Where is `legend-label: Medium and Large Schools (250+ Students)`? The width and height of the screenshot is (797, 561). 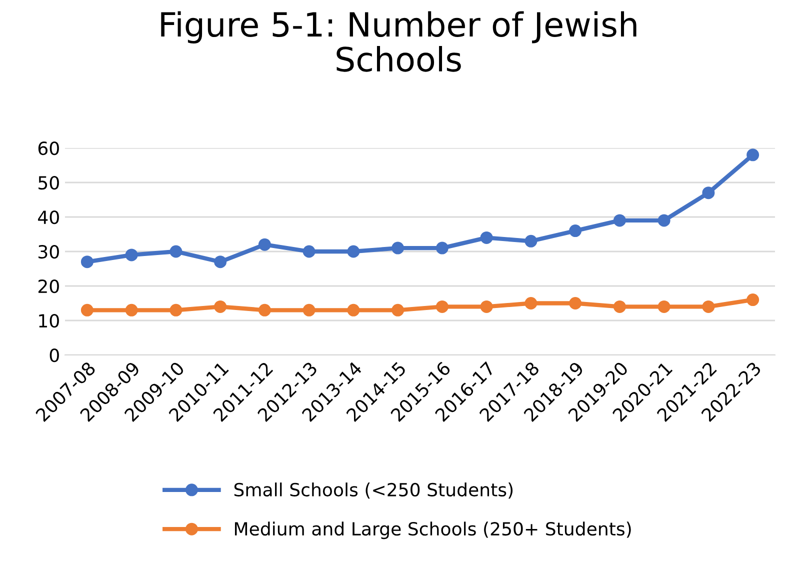
legend-label: Medium and Large Schools (250+ Students) is located at coordinates (432, 531).